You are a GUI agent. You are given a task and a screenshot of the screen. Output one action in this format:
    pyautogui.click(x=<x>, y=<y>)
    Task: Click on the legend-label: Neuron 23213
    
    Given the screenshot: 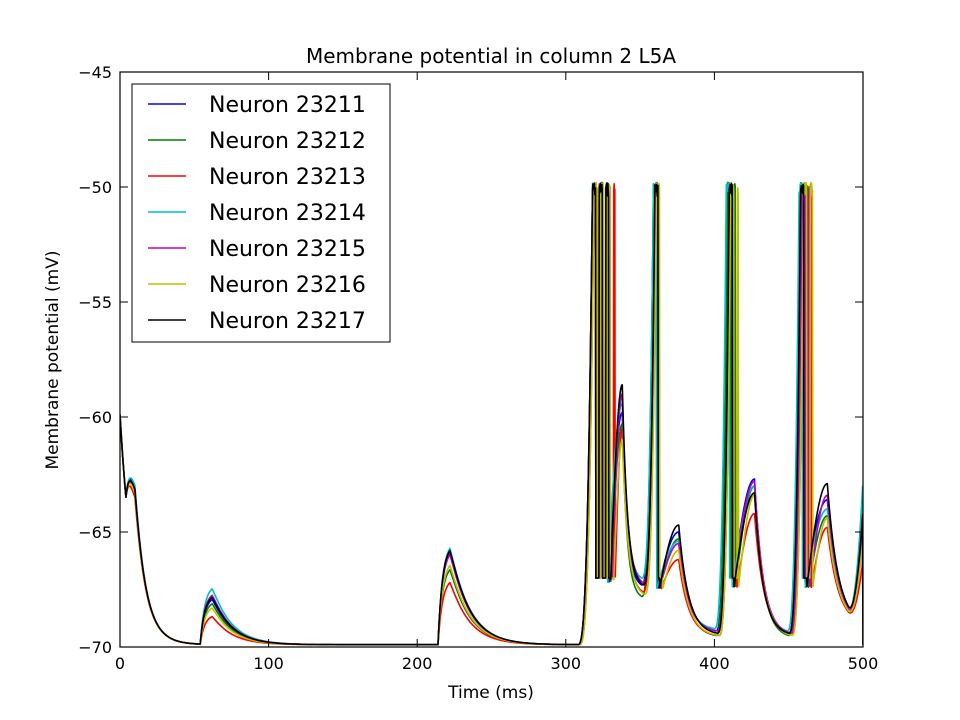 What is the action you would take?
    pyautogui.click(x=287, y=177)
    